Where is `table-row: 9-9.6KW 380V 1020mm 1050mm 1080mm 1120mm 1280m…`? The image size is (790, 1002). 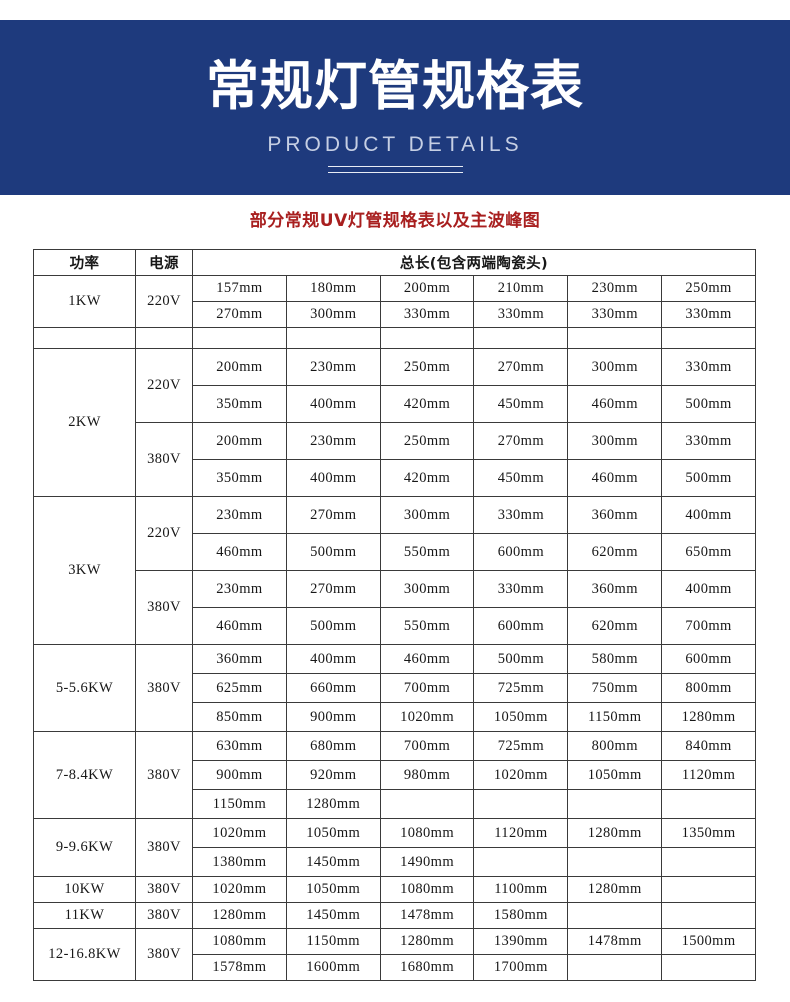 table-row: 9-9.6KW 380V 1020mm 1050mm 1080mm 1120mm 1280m… is located at coordinates (394, 847).